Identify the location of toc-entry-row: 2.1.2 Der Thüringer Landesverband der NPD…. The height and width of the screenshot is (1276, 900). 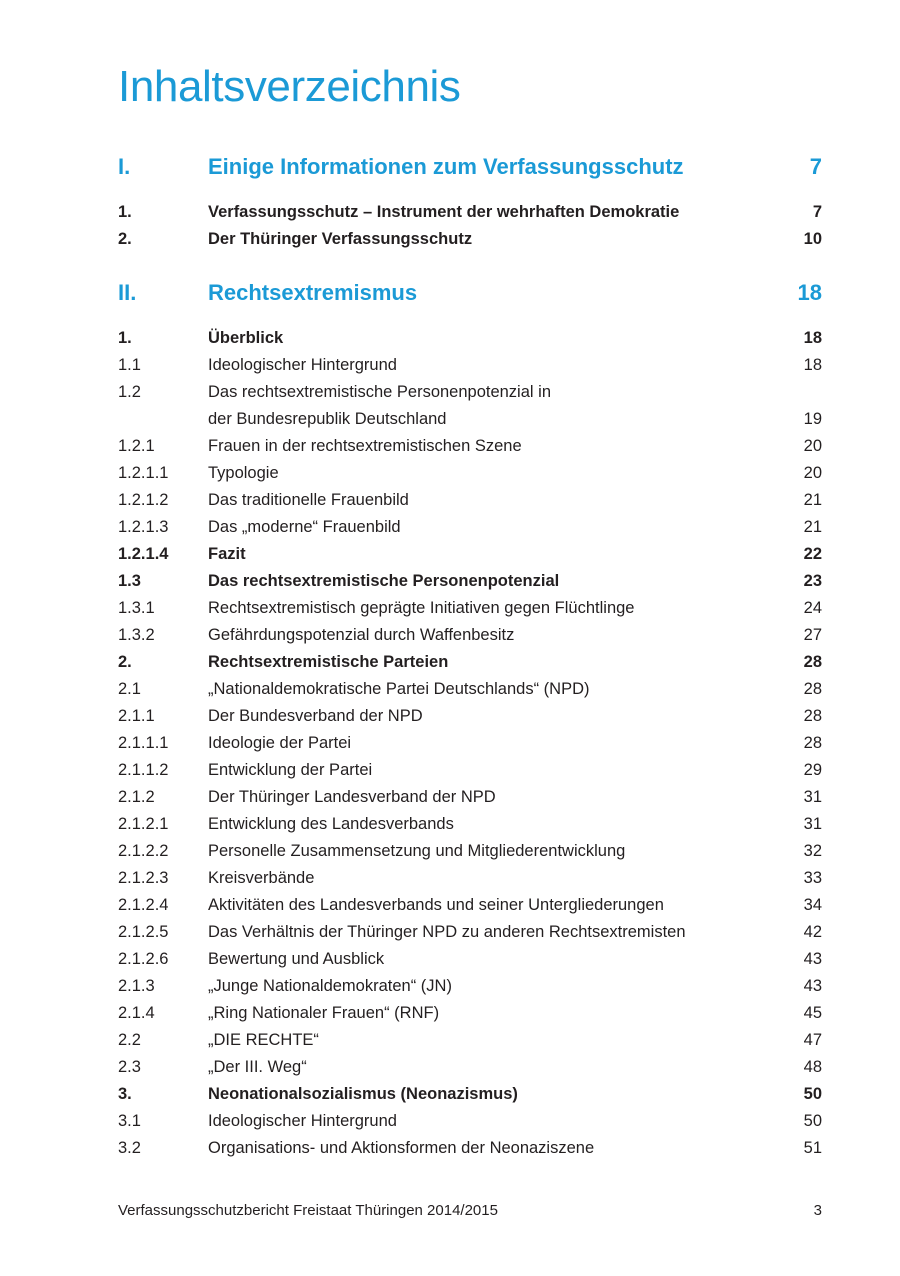
(470, 797).